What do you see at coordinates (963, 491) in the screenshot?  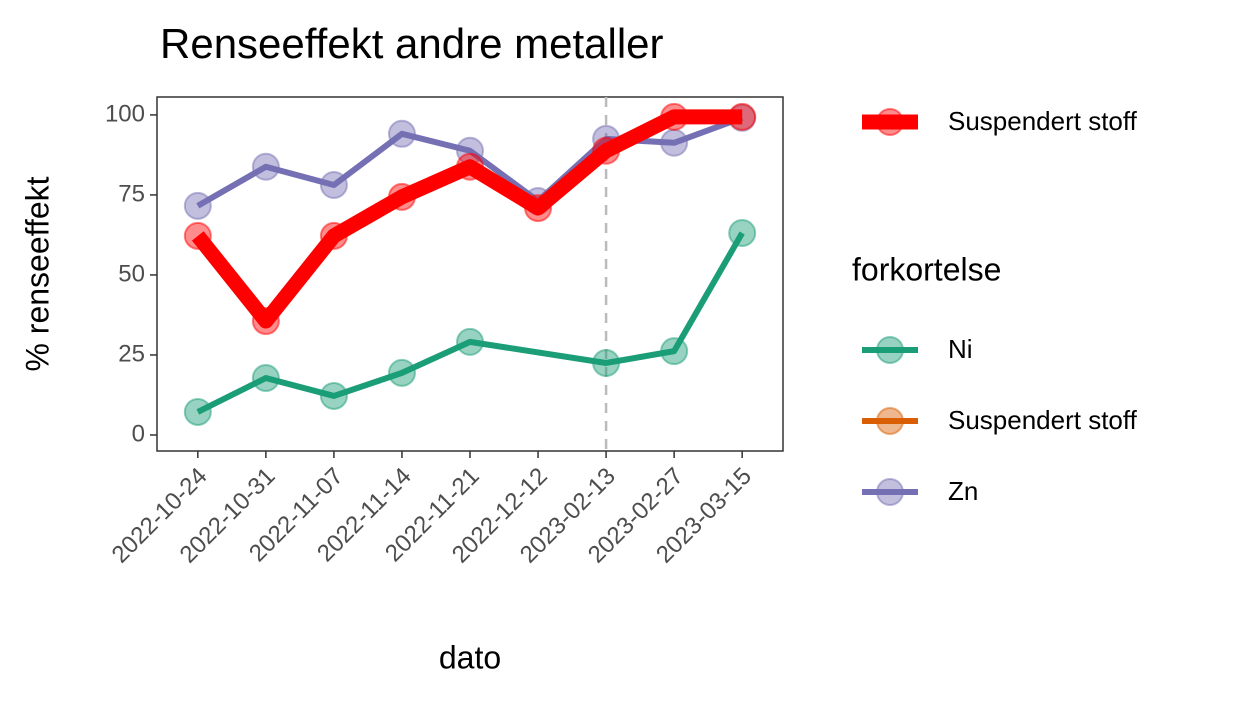 I see `legend-label: Zn` at bounding box center [963, 491].